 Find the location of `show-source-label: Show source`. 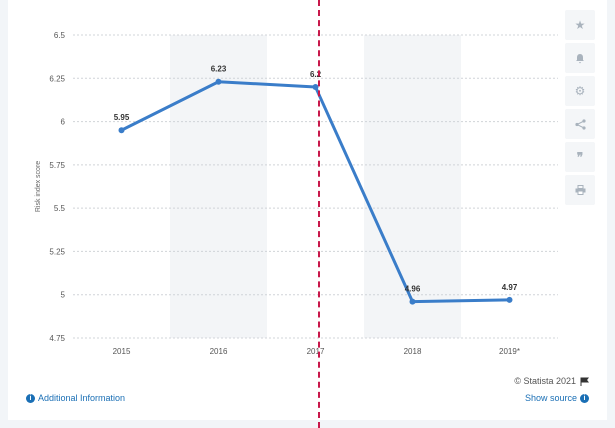

show-source-label: Show source is located at coordinates (550, 398).